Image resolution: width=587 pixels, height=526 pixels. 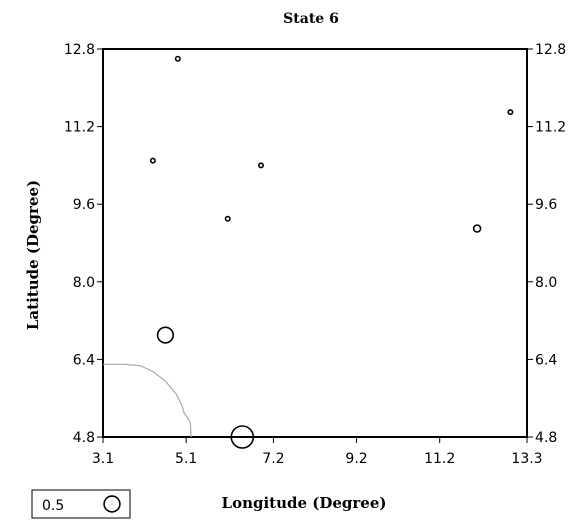 What do you see at coordinates (526, 459) in the screenshot?
I see `x-tick-label: 13.3` at bounding box center [526, 459].